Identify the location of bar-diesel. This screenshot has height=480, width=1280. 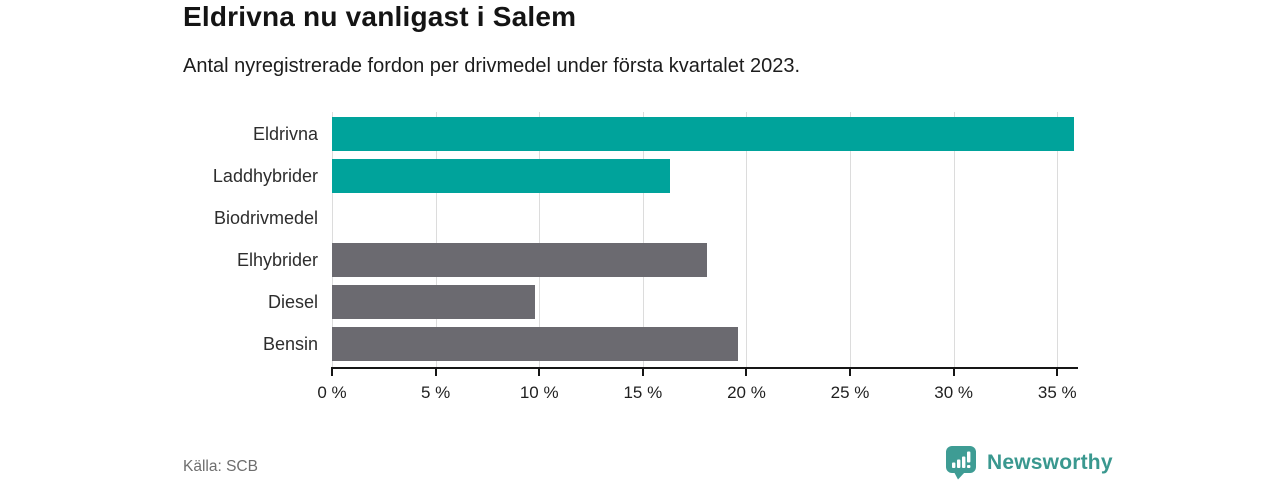
(434, 302).